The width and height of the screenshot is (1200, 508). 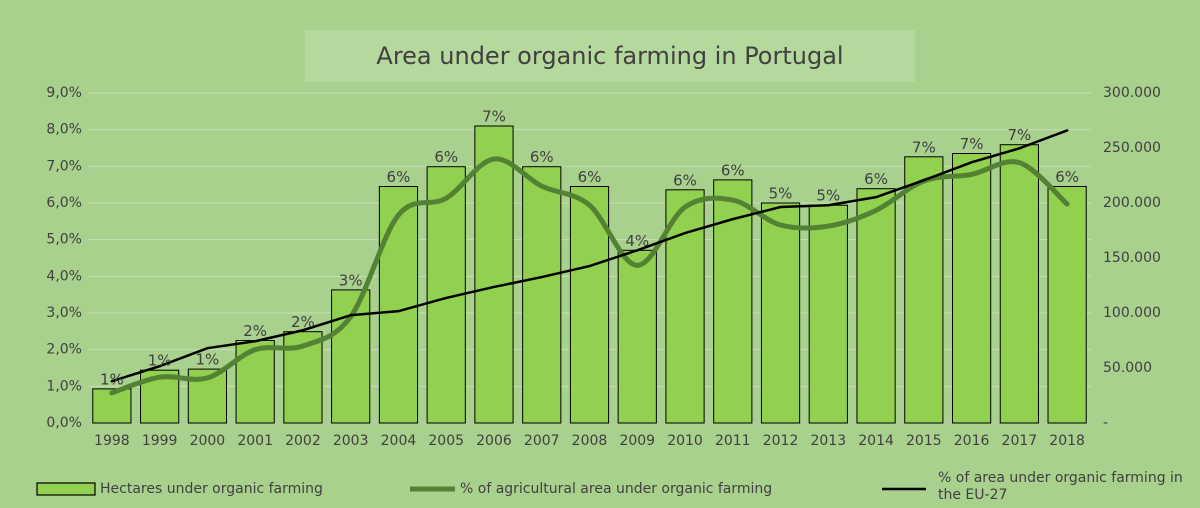 What do you see at coordinates (1132, 203) in the screenshot?
I see `y2-tick-label: 200.000` at bounding box center [1132, 203].